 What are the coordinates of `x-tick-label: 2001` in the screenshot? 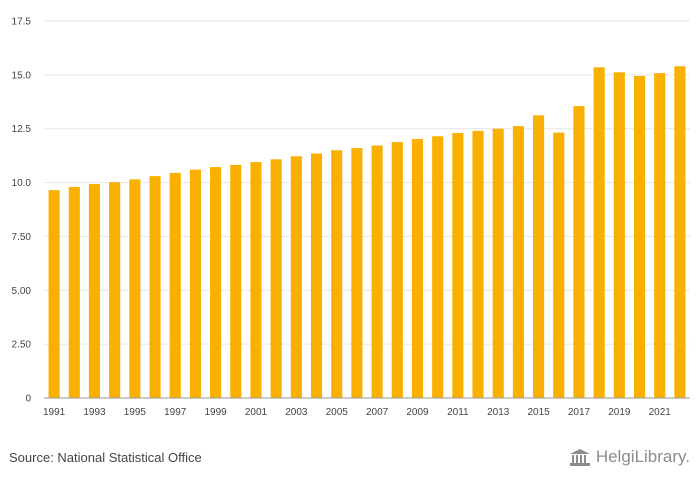 It's located at (256, 412).